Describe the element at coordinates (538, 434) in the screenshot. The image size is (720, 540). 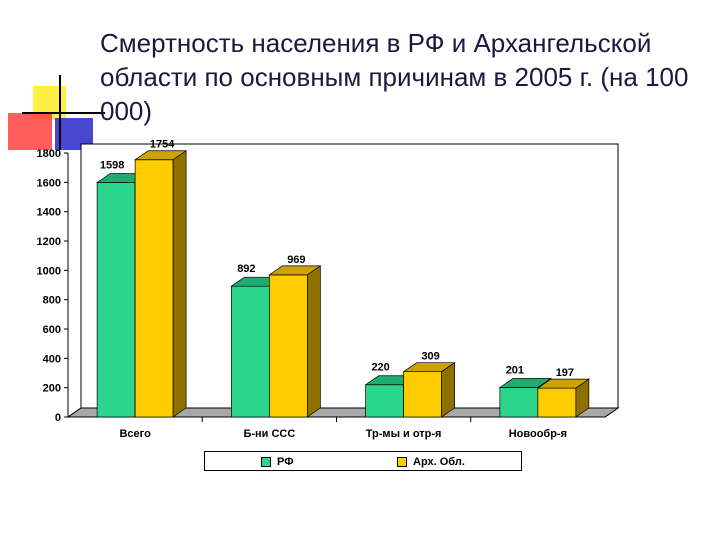
I see `x-category-label: Новообр-я` at that location.